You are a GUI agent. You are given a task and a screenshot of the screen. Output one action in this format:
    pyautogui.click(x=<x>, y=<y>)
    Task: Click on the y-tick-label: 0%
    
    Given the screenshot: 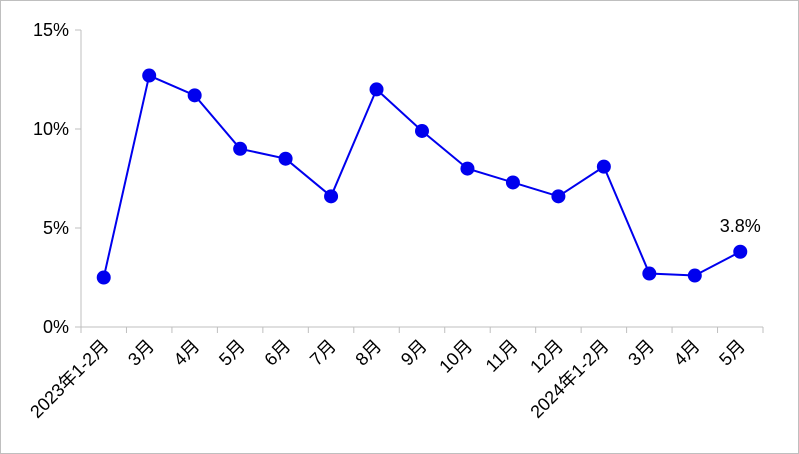 What is the action you would take?
    pyautogui.click(x=56, y=327)
    